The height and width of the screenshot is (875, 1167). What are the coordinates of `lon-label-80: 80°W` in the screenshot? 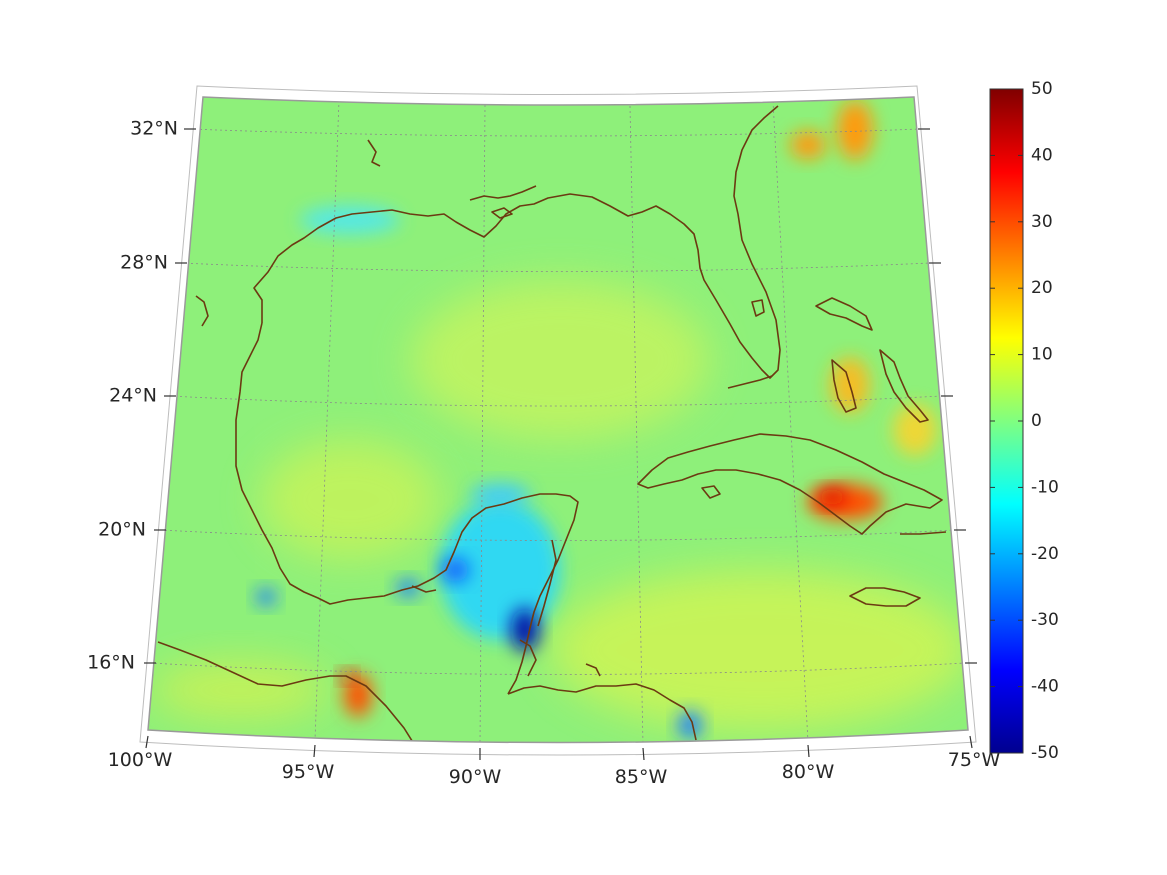 It's located at (808, 772).